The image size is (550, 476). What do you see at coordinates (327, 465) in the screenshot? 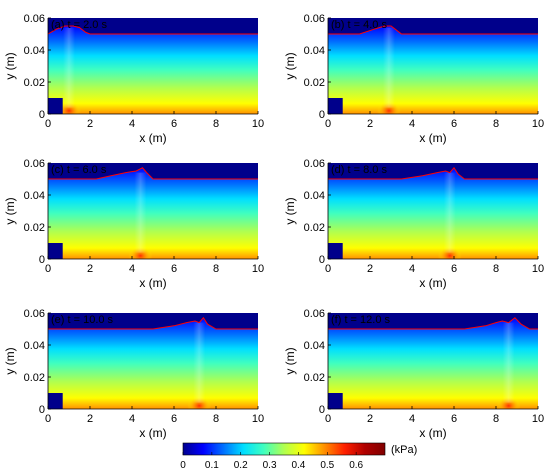
I see `colorbar-tick-label: 0.5` at bounding box center [327, 465].